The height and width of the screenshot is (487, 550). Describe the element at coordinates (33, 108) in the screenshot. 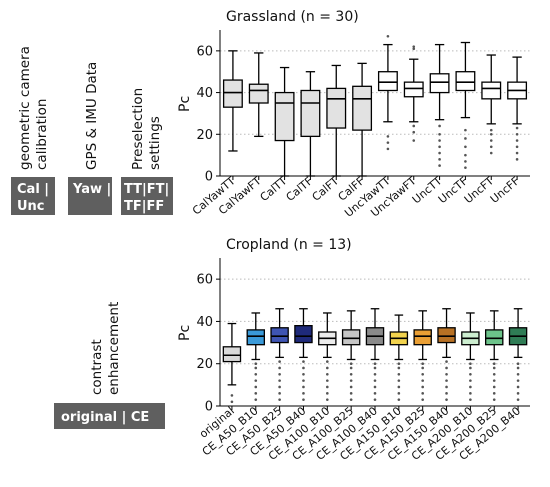

I see `calibration-label: geometric camera calibration` at that location.